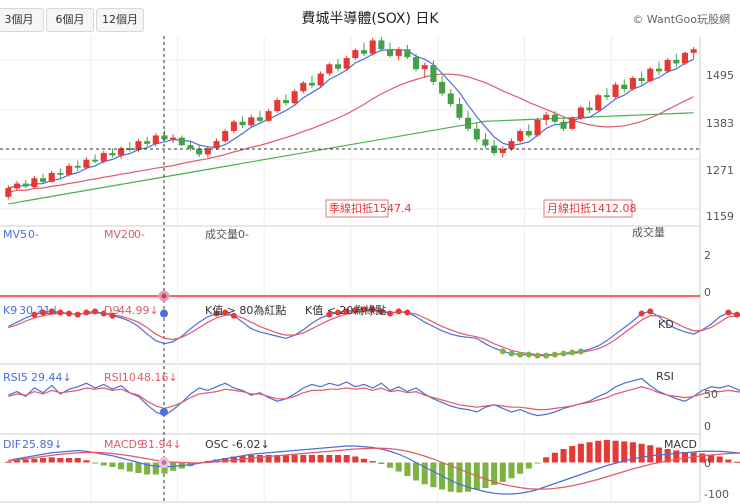  I want to click on macd-tick: -100, so click(716, 494).